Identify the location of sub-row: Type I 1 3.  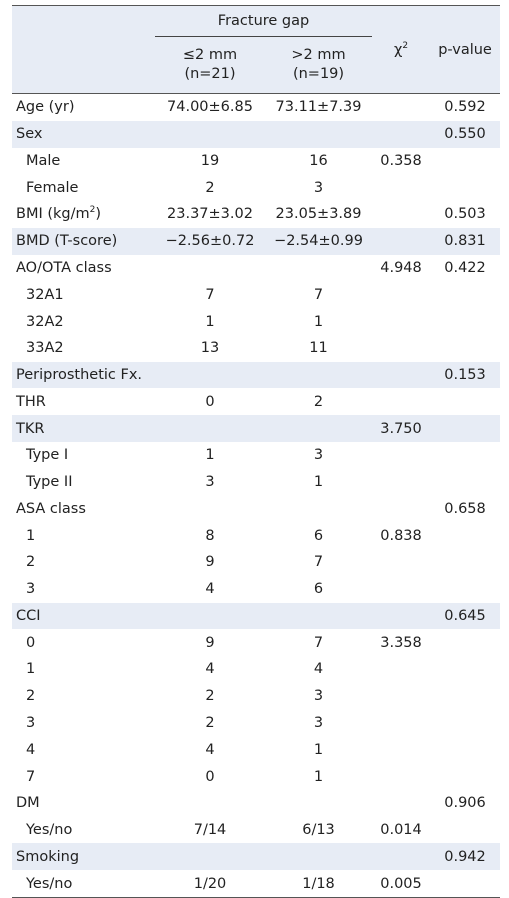
(256, 455).